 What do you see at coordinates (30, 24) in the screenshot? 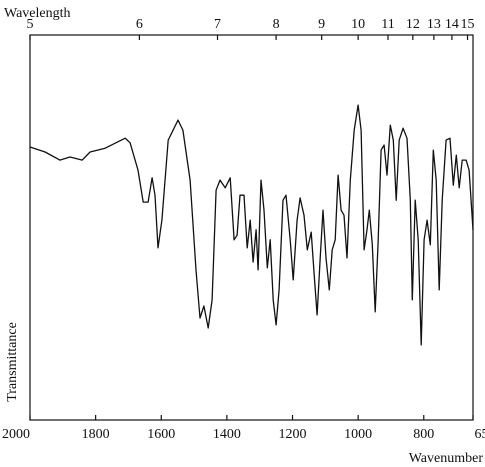
I see `x2-tick-label: 5` at bounding box center [30, 24].